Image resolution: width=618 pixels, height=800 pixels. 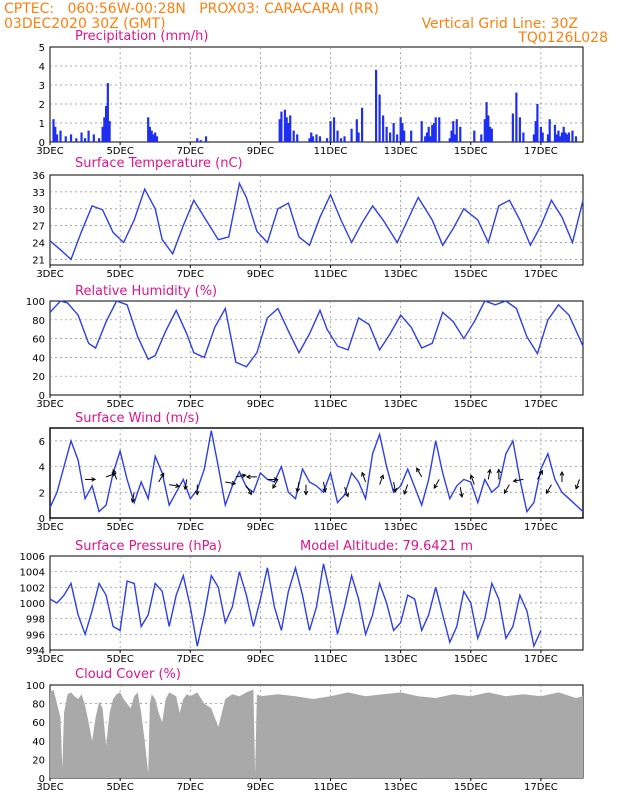 I want to click on panel-1-title: Precipitation (mm/h), so click(x=141, y=36).